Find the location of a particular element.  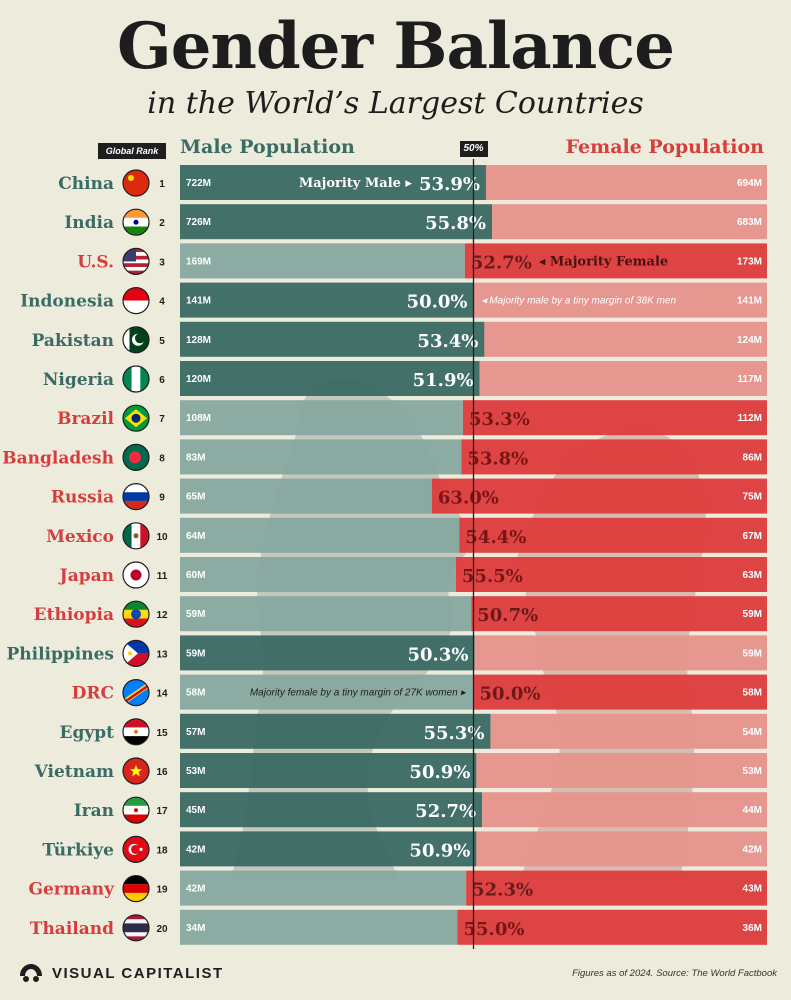

male-value: 34M is located at coordinates (195, 928).